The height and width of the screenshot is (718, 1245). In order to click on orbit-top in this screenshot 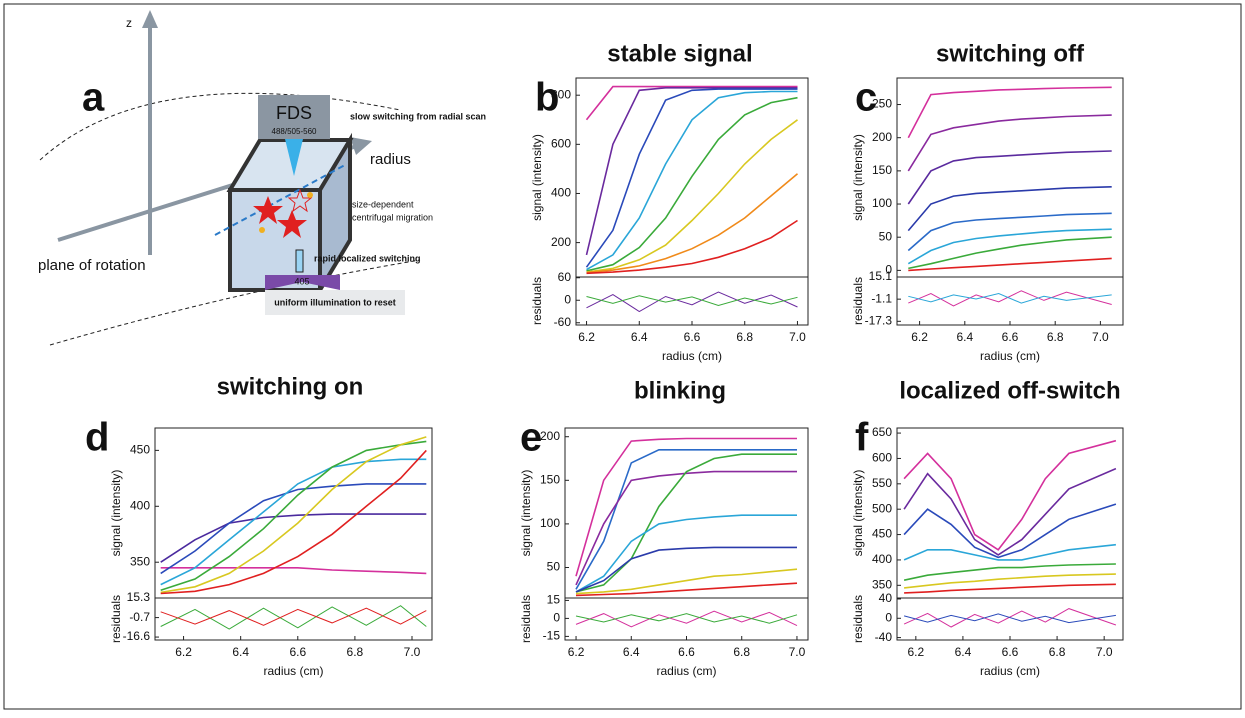, I will do `click(220, 126)`.